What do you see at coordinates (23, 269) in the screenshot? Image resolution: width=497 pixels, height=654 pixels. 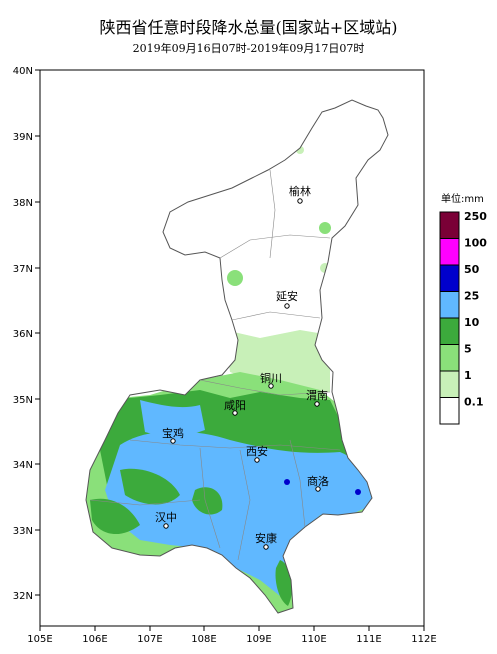 I see `lat-label-37: 37N` at bounding box center [23, 269].